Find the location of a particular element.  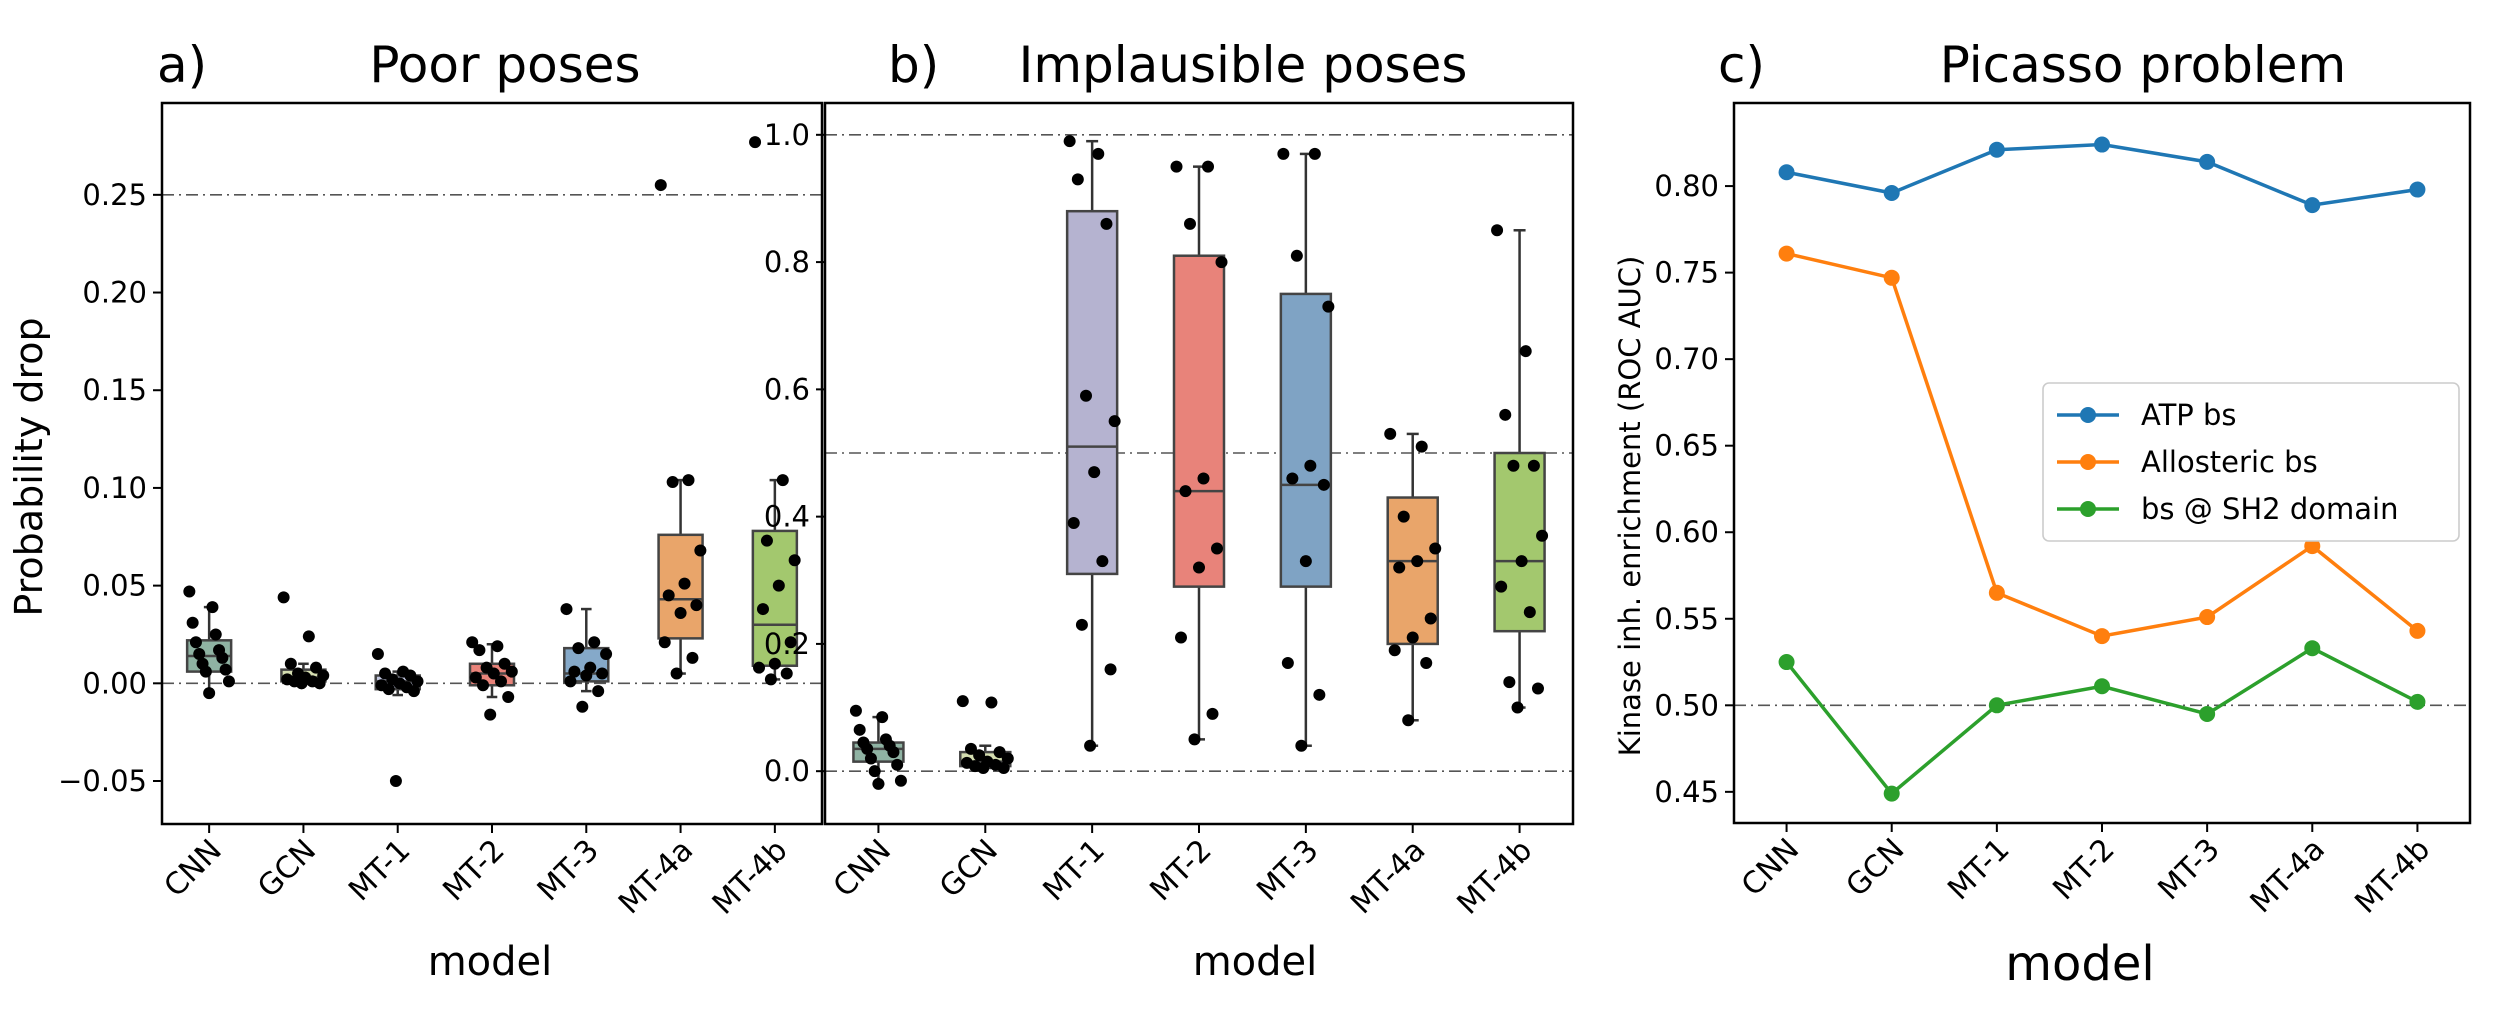

panel-c-label: c) is located at coordinates (1741, 65).